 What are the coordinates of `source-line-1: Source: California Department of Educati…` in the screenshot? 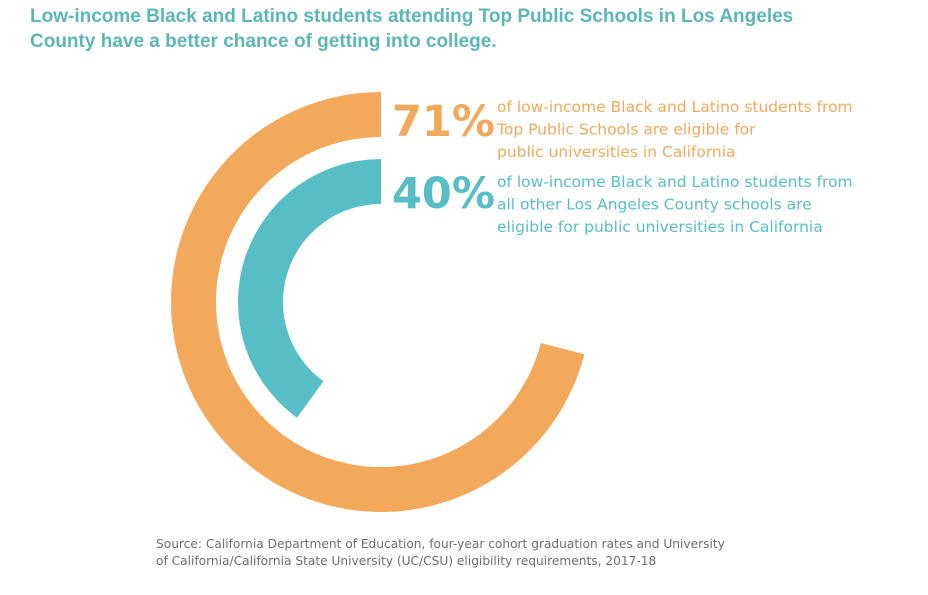 It's located at (440, 544).